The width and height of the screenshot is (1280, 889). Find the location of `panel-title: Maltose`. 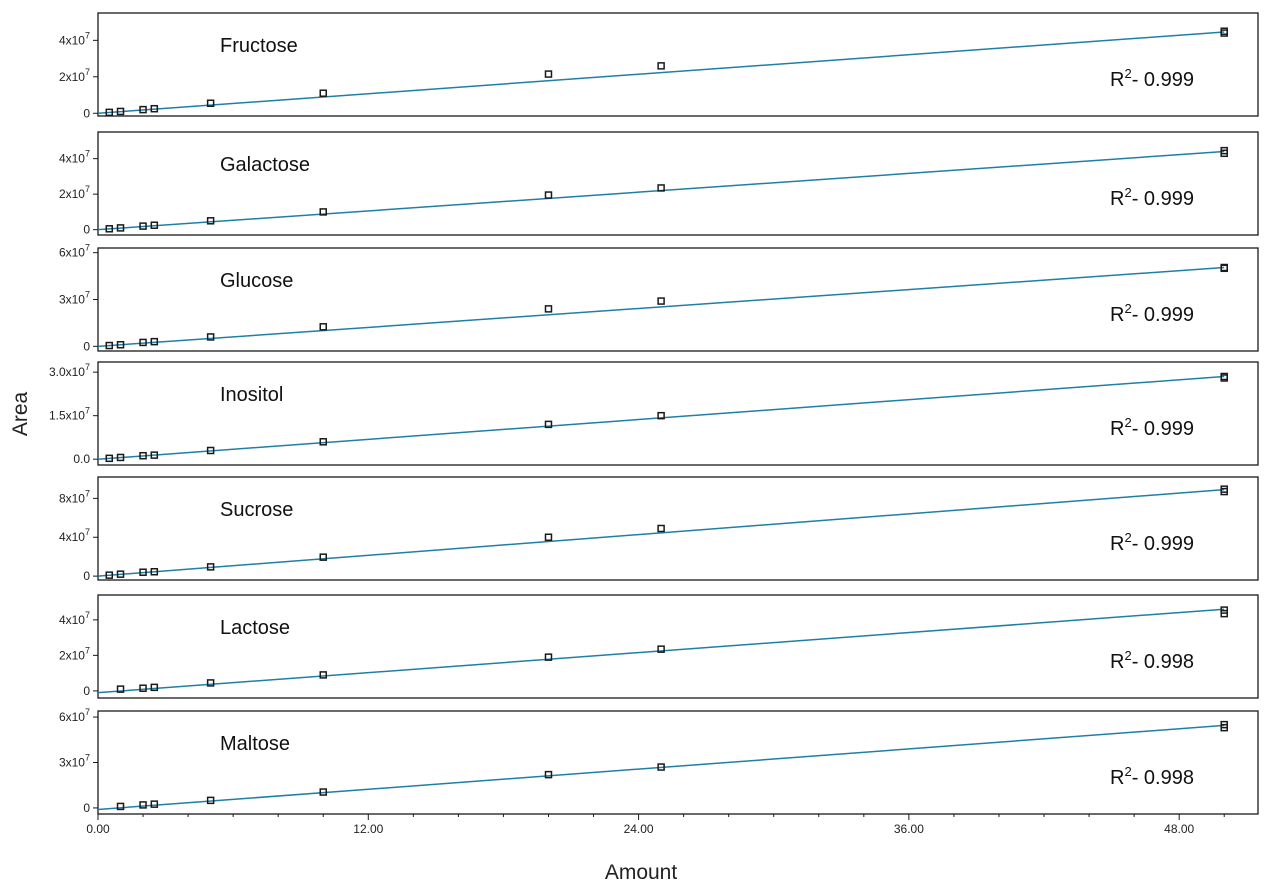

panel-title: Maltose is located at coordinates (255, 744).